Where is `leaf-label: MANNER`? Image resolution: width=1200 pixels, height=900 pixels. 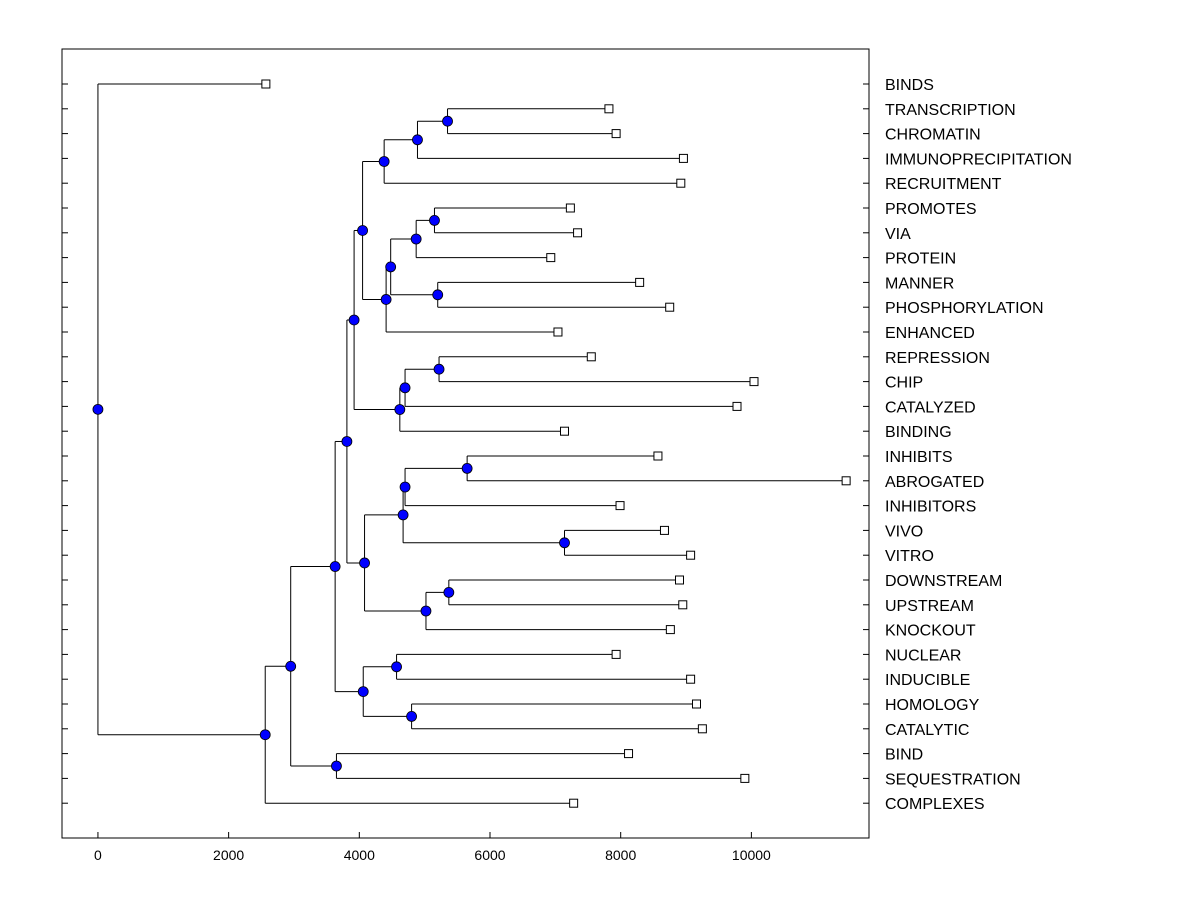 leaf-label: MANNER is located at coordinates (919, 283).